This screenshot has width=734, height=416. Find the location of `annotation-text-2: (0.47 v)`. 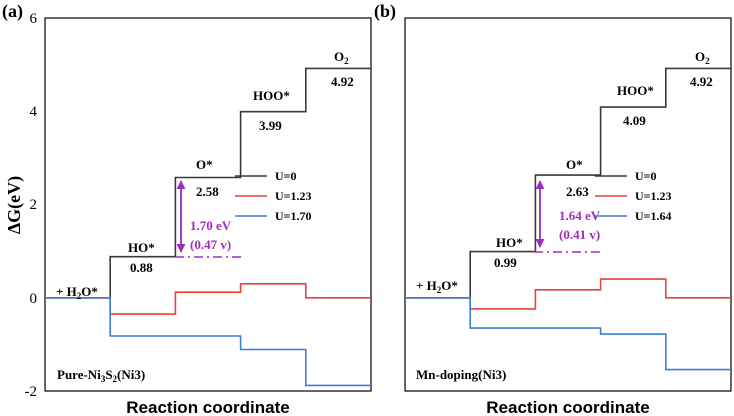

annotation-text-2: (0.47 v) is located at coordinates (210, 244).